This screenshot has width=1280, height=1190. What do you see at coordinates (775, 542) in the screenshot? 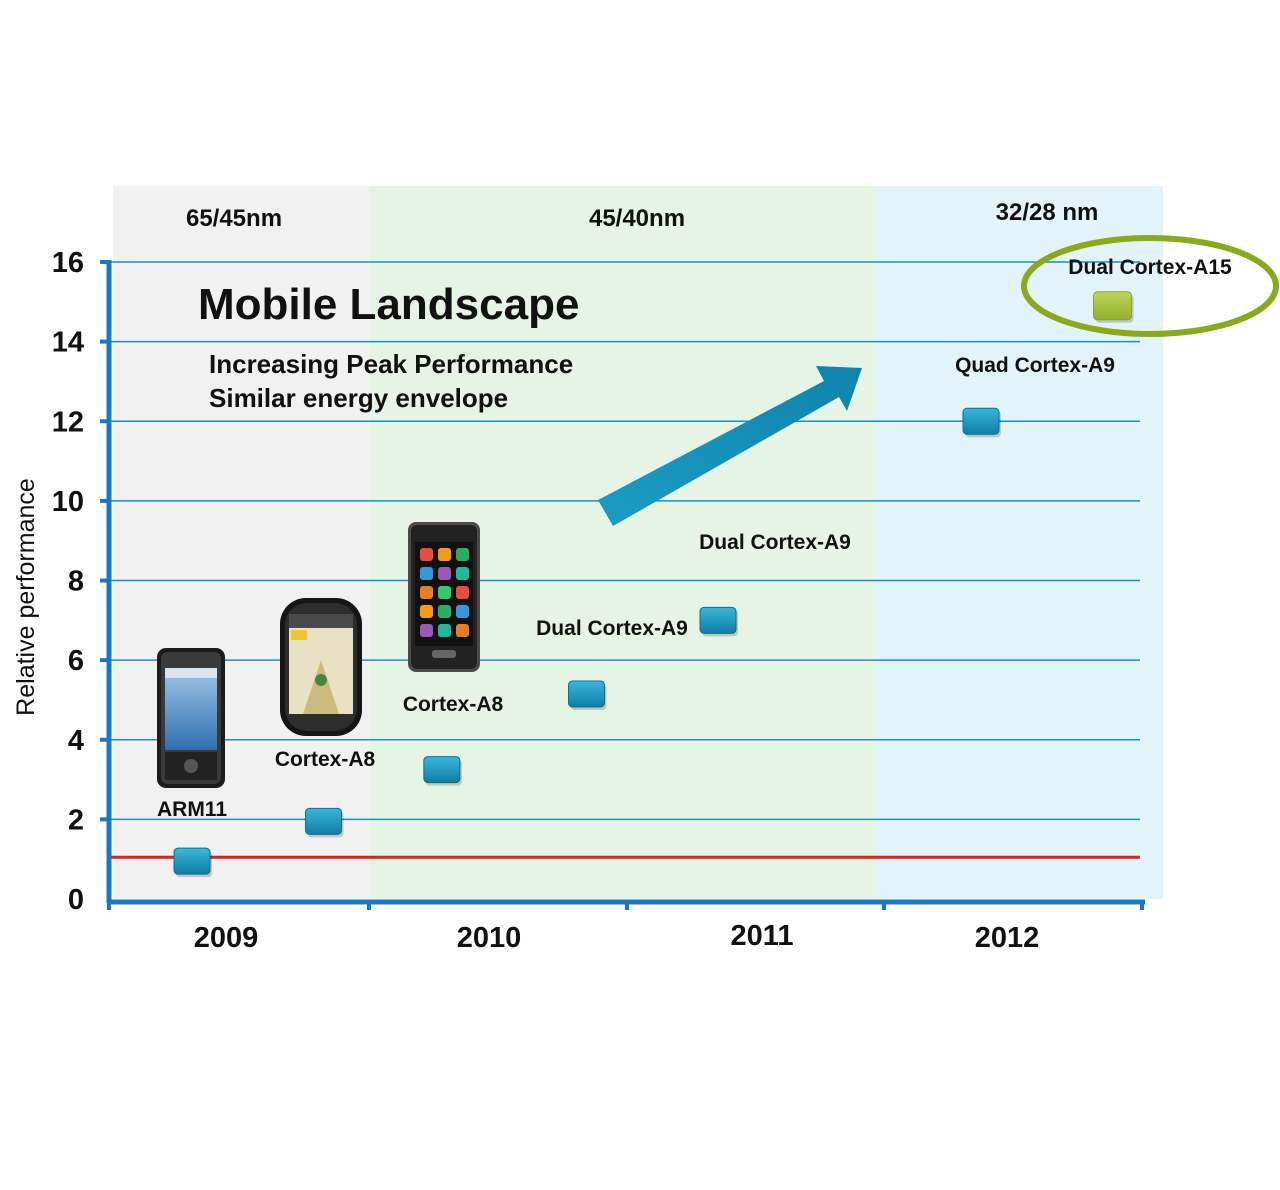
I see `point-label-dual-cortex-a9-2011: Dual Cortex-A9` at bounding box center [775, 542].